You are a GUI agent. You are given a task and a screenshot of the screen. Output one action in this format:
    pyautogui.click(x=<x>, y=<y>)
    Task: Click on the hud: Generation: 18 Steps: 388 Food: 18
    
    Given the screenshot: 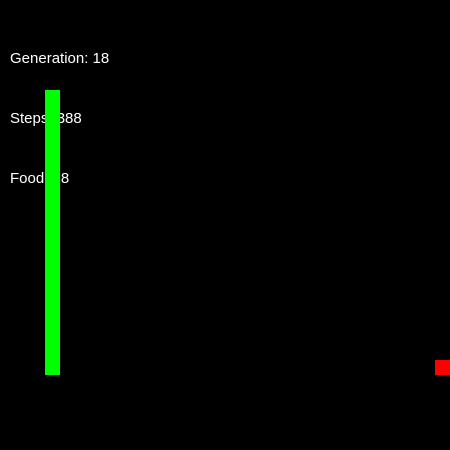 What is the action you would take?
    pyautogui.click(x=59, y=119)
    